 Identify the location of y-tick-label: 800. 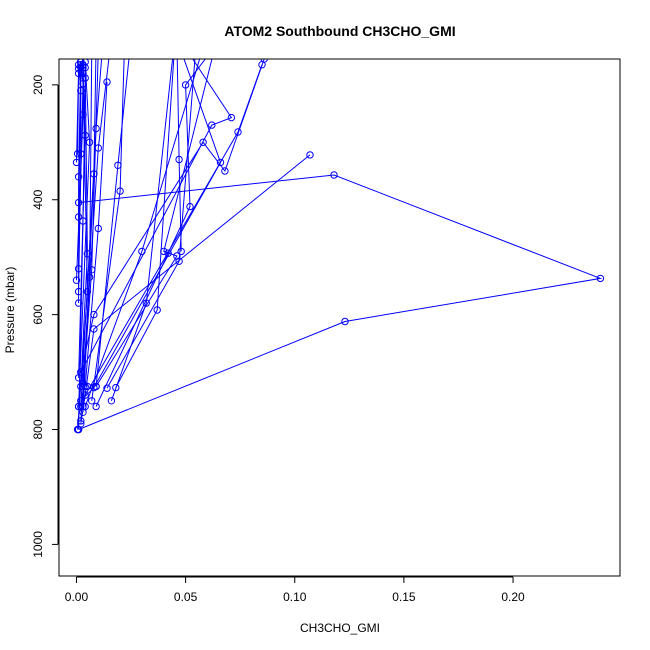
(38, 429).